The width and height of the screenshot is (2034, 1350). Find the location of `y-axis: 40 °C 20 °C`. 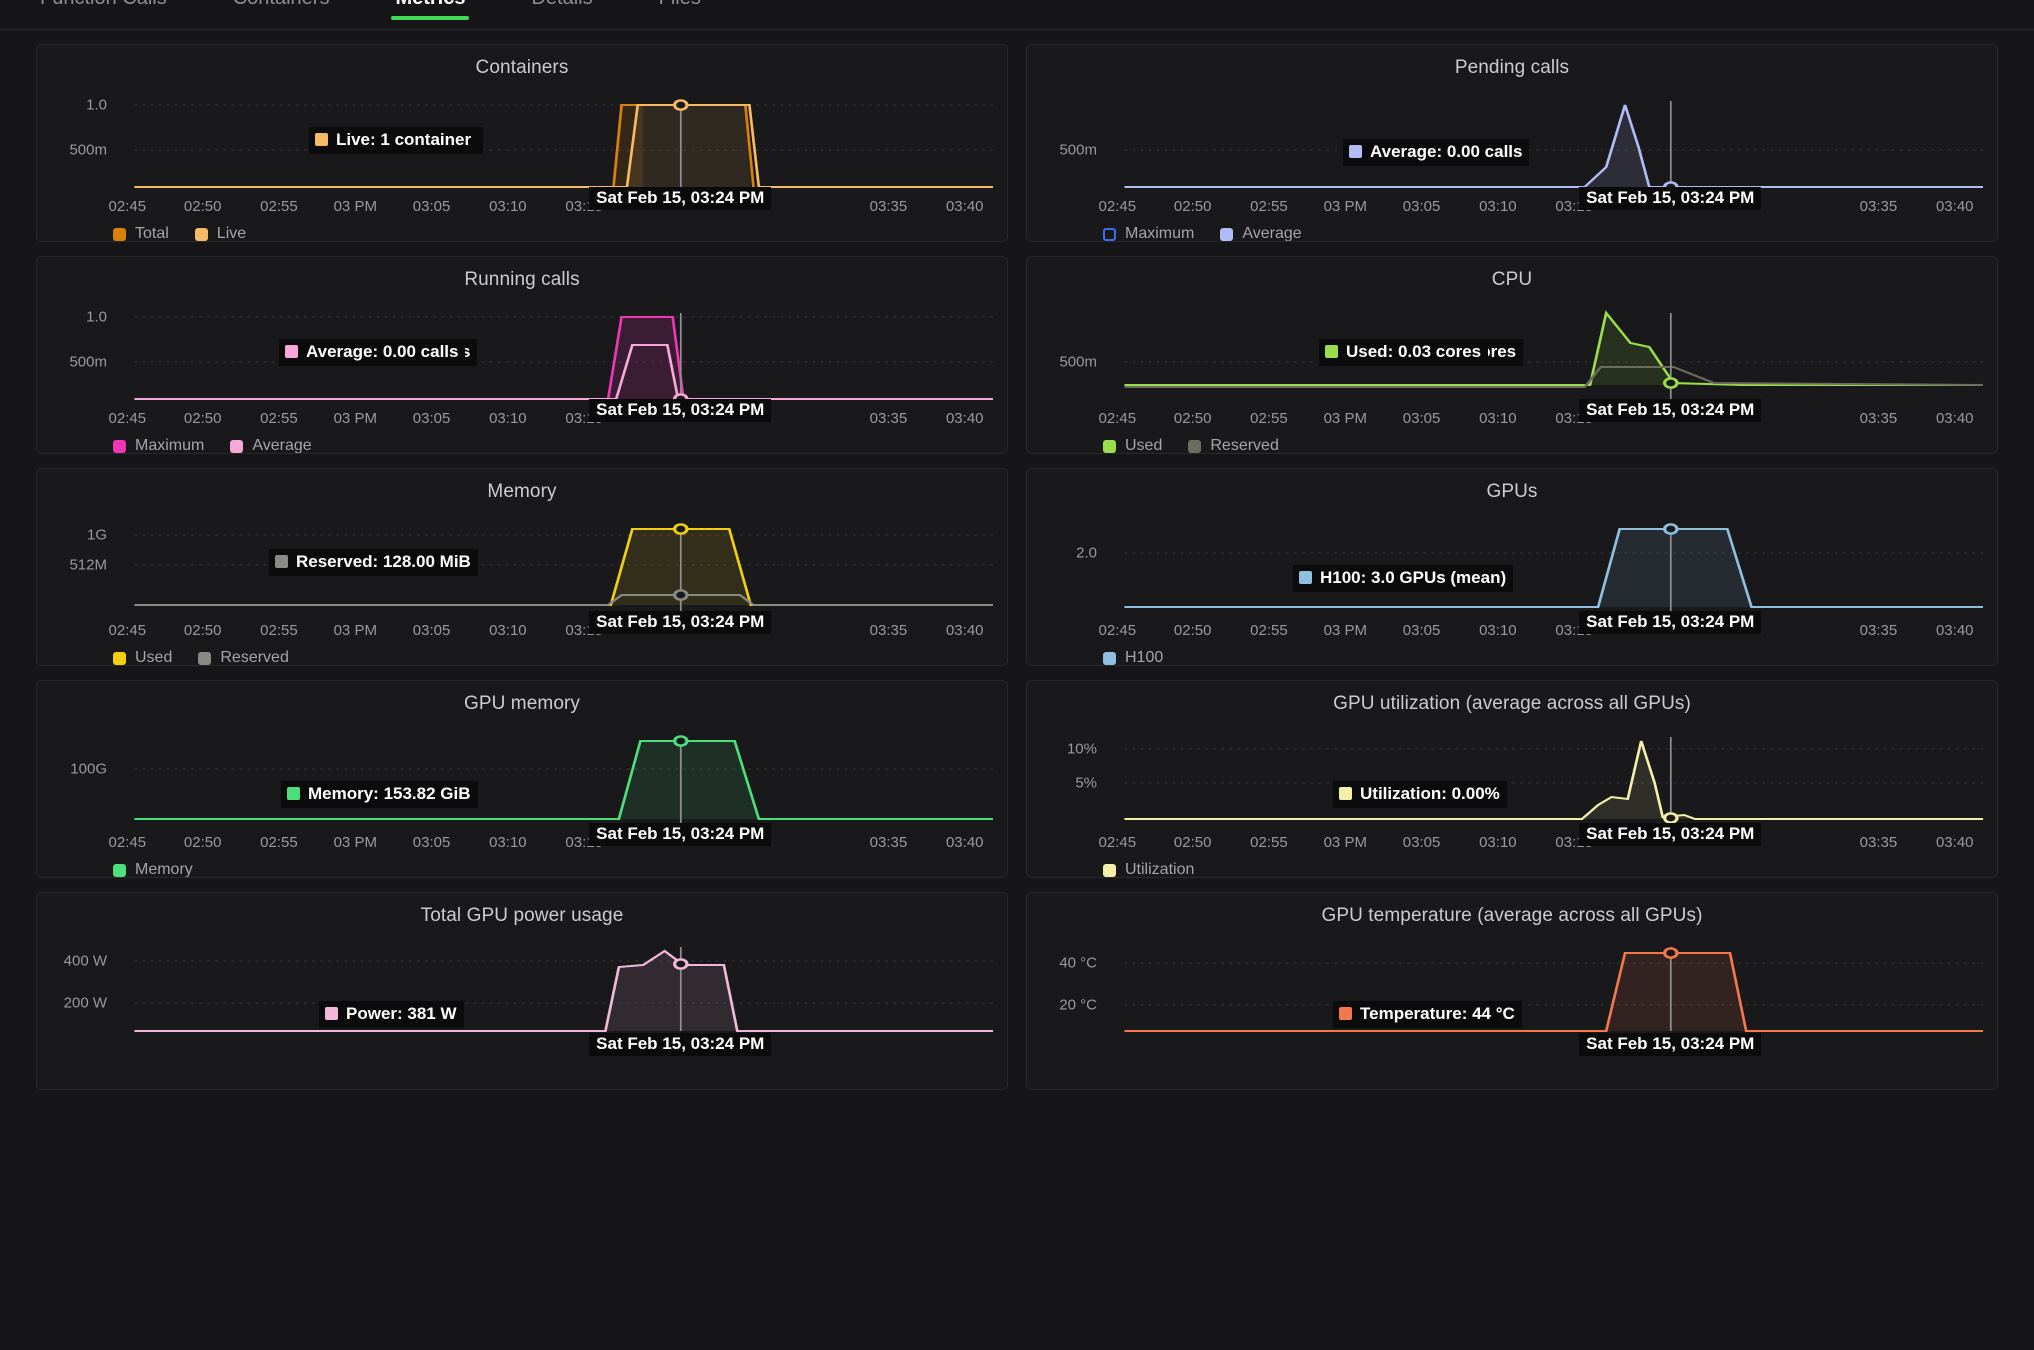

y-axis: 40 °C 20 °C is located at coordinates (1078, 984).